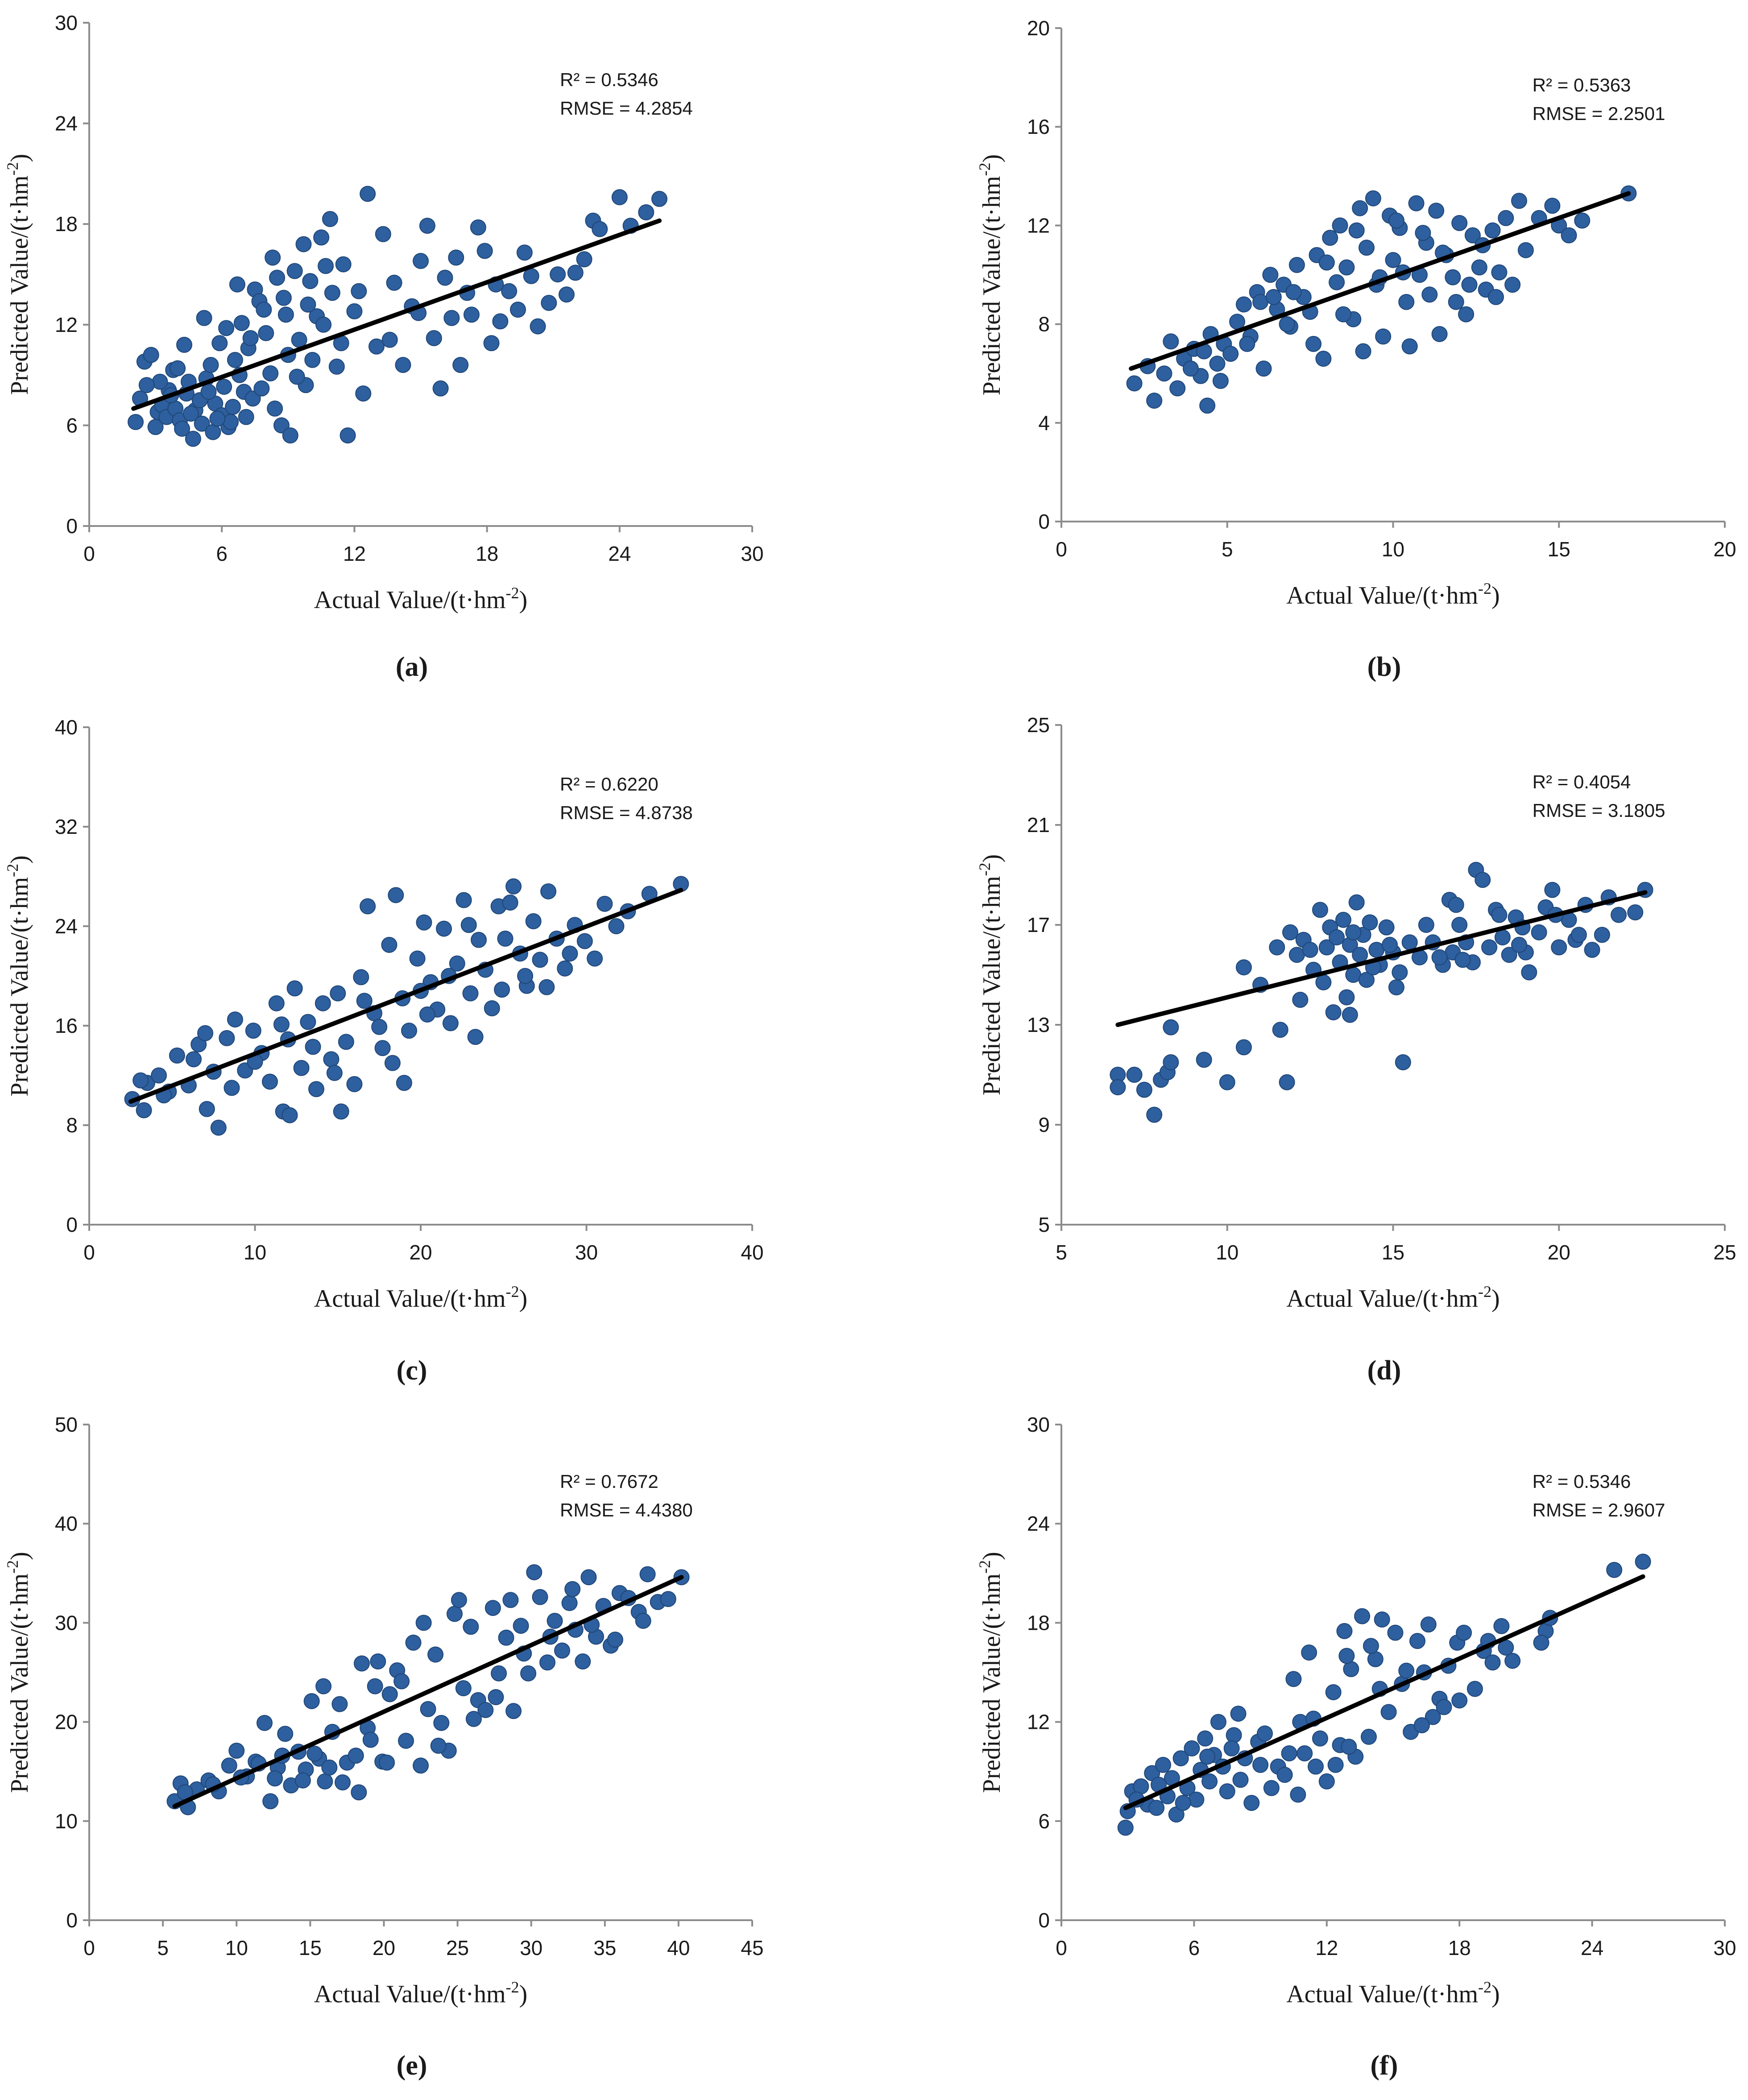 The height and width of the screenshot is (2100, 1748). What do you see at coordinates (523, 600) in the screenshot?
I see `x-axis-title-close: )` at bounding box center [523, 600].